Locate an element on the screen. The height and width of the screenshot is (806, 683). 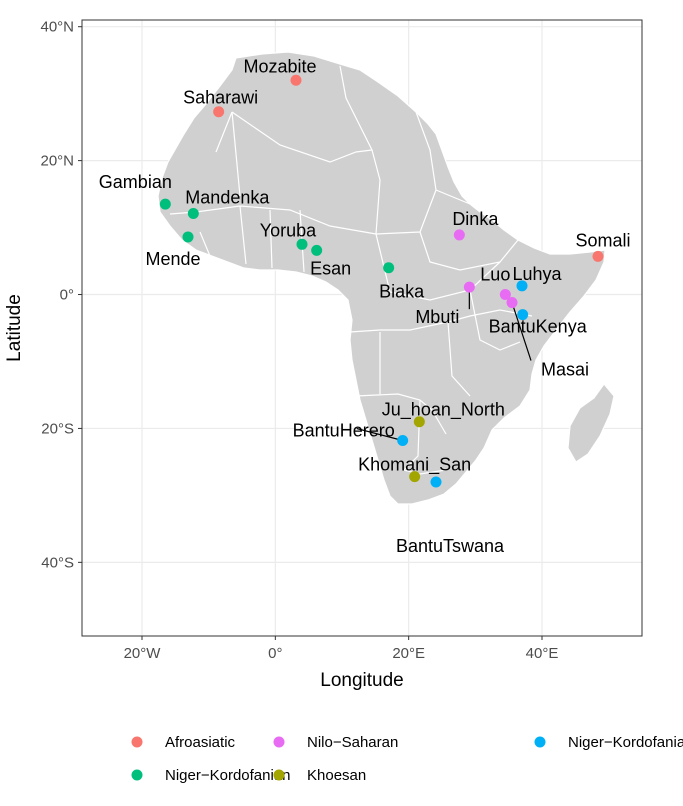
legend-label: Nilo−Saharan is located at coordinates (352, 742).